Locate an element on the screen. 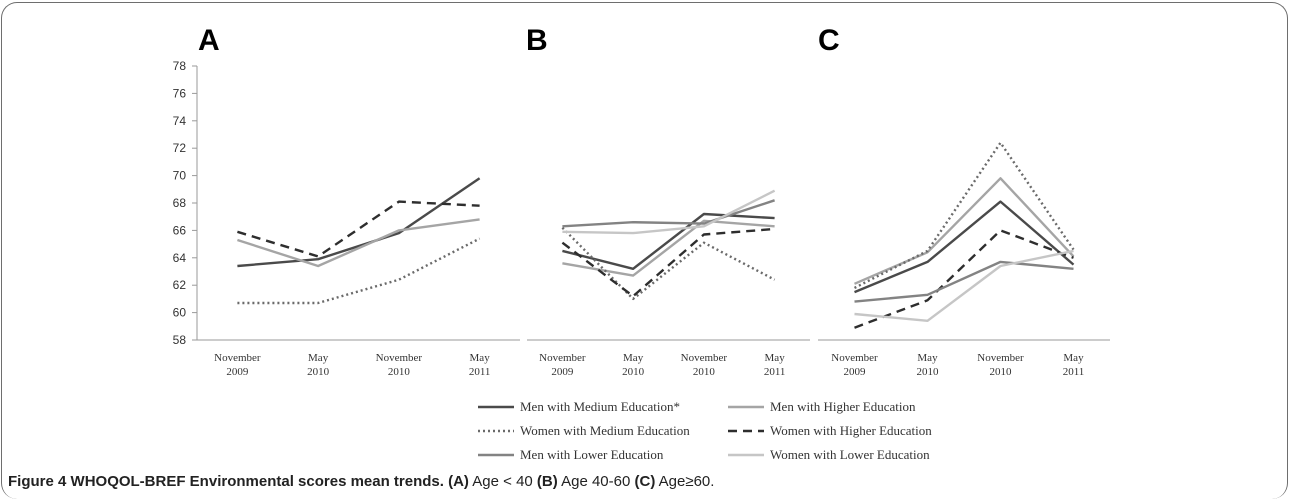 The image size is (1292, 504). y-tick-label: 78 is located at coordinates (180, 66).